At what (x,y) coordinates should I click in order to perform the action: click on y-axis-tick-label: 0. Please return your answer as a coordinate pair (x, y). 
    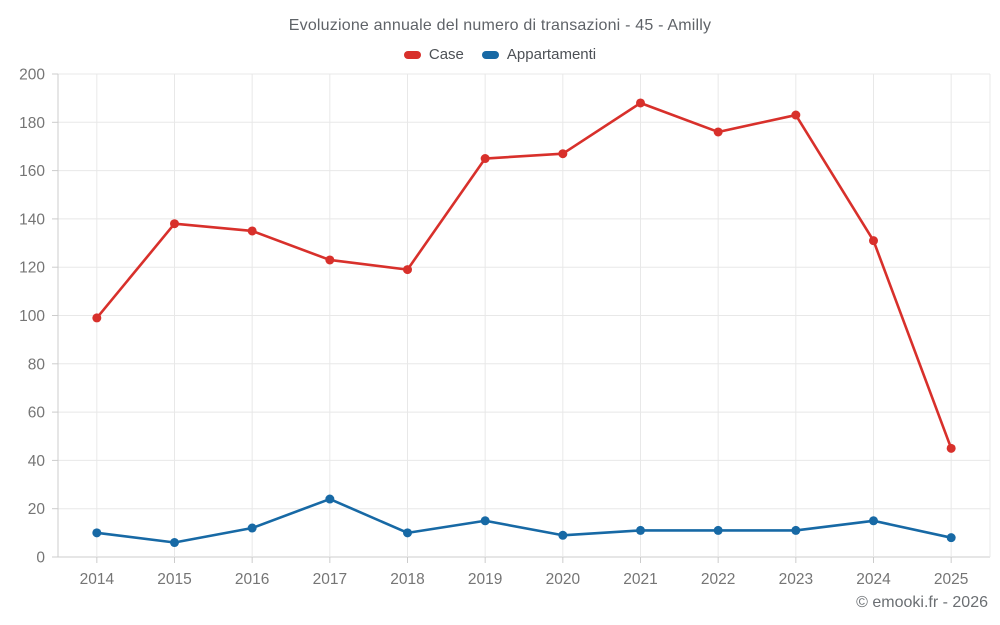
    Looking at the image, I should click on (40, 558).